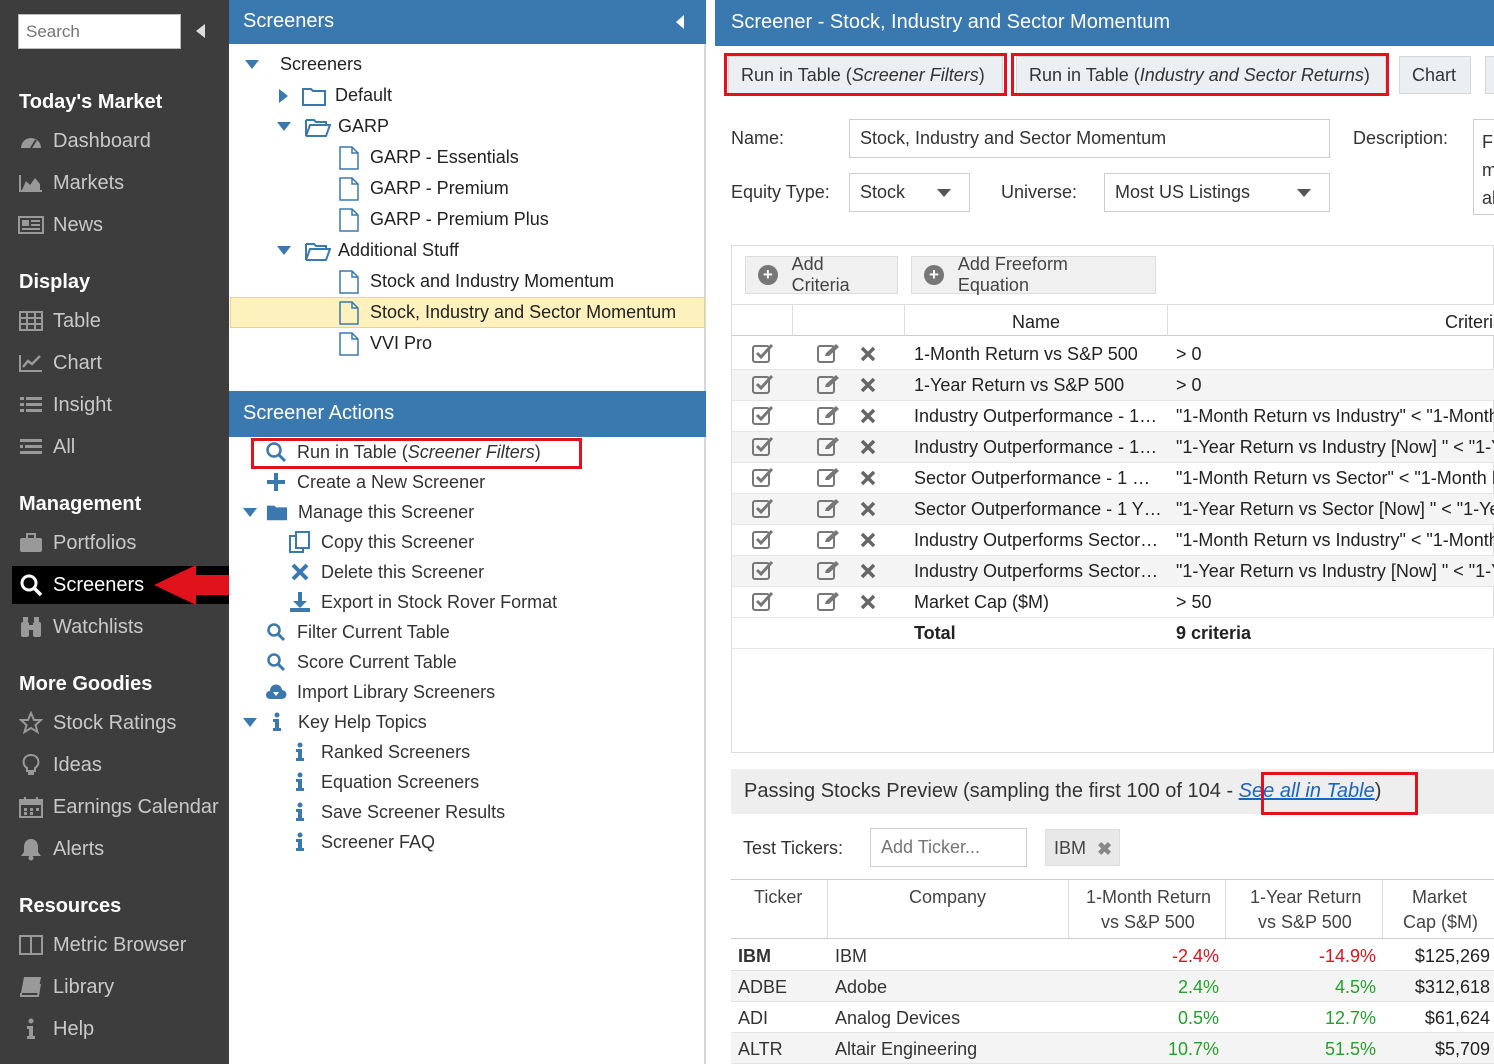 The width and height of the screenshot is (1494, 1064). Describe the element at coordinates (680, 22) in the screenshot. I see `collapse-panel-icon` at that location.